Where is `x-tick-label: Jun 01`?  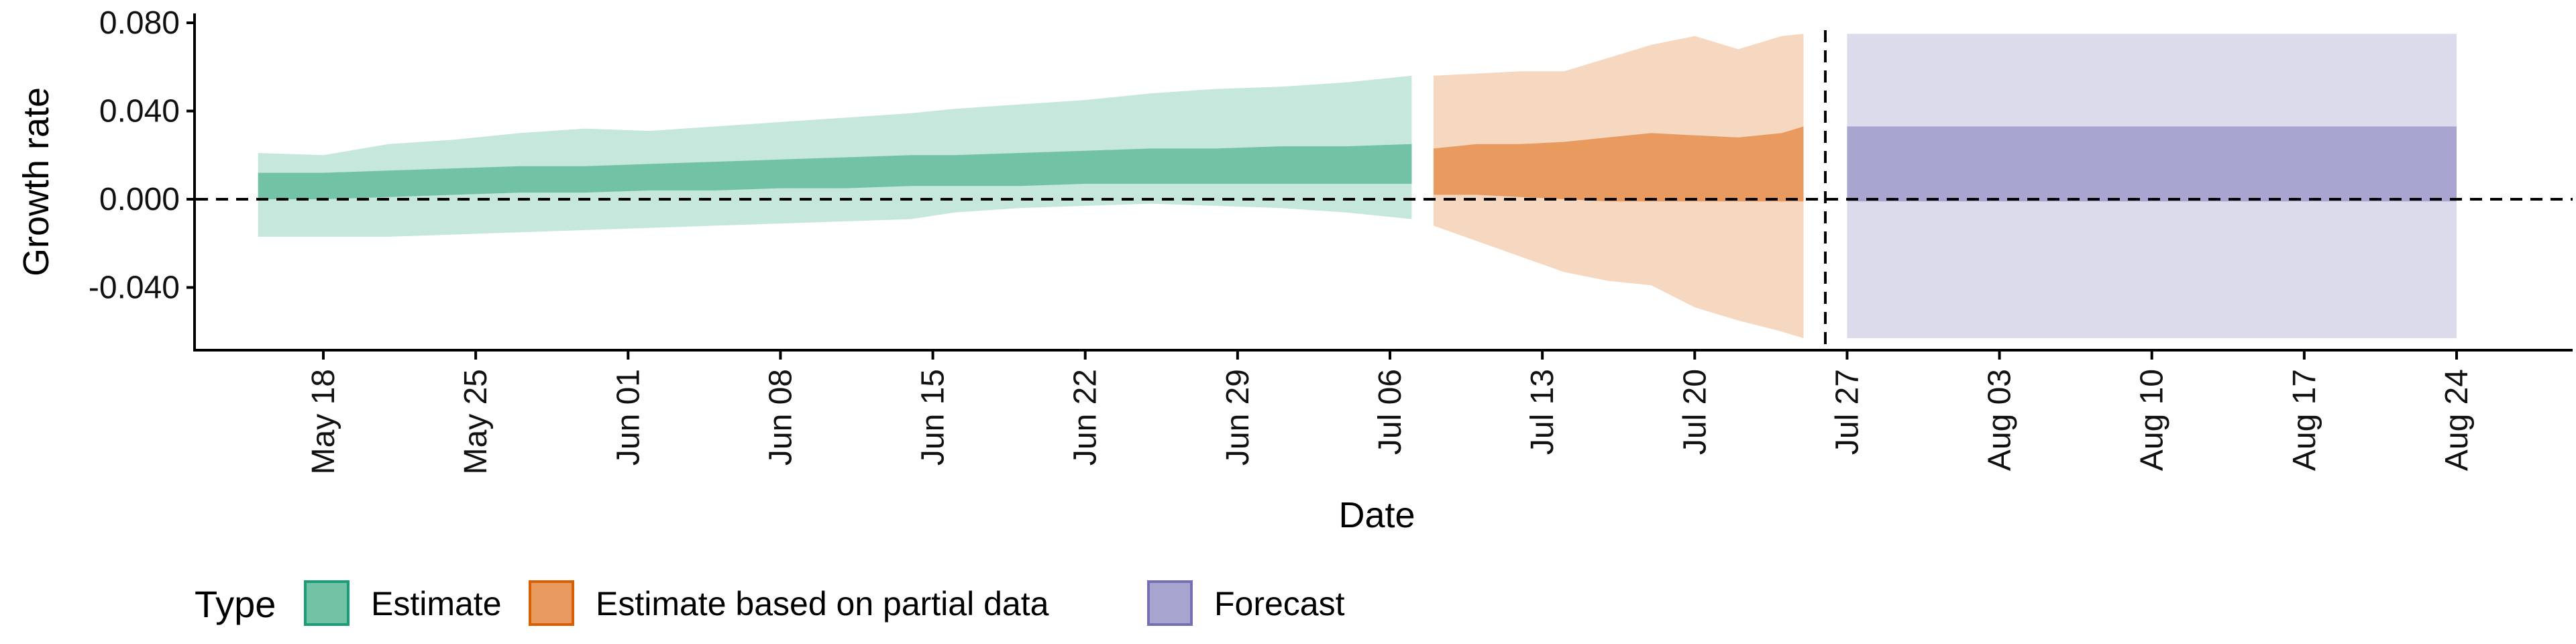 x-tick-label: Jun 01 is located at coordinates (628, 417).